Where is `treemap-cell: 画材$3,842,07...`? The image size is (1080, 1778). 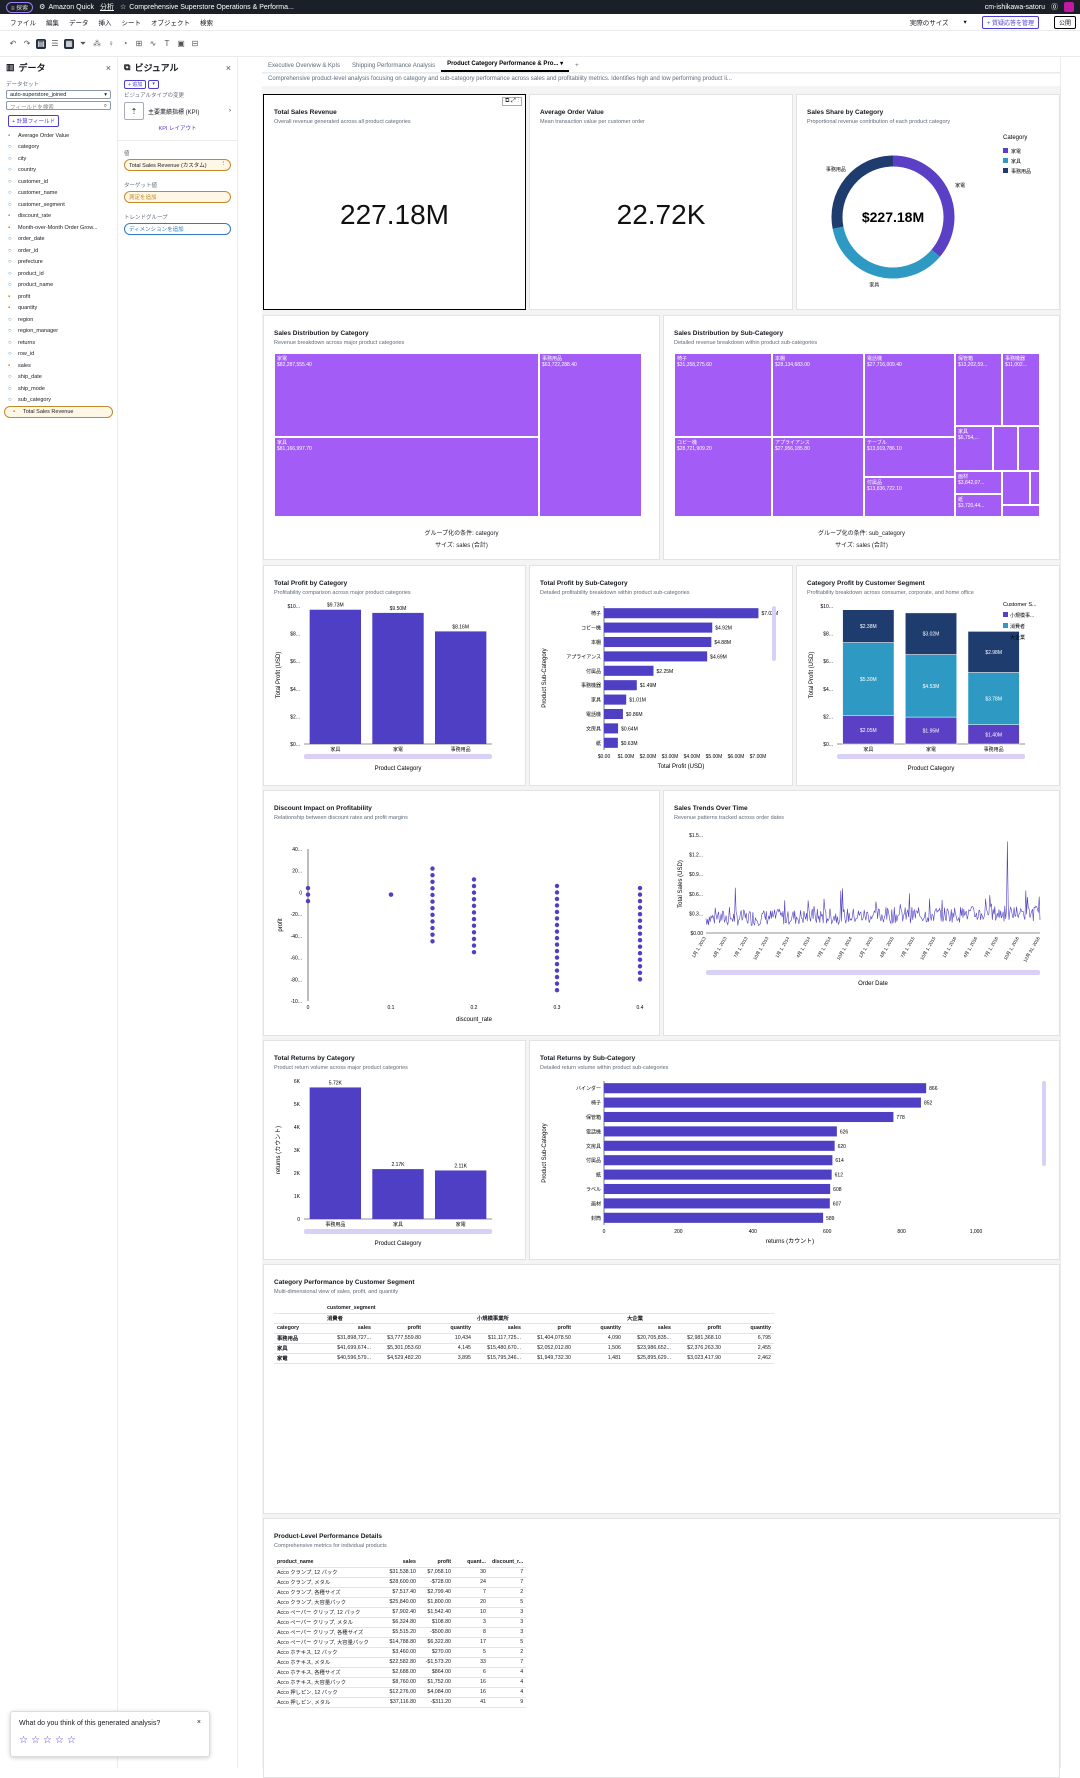
treemap-cell: 画材$3,842,07... is located at coordinates (978, 482).